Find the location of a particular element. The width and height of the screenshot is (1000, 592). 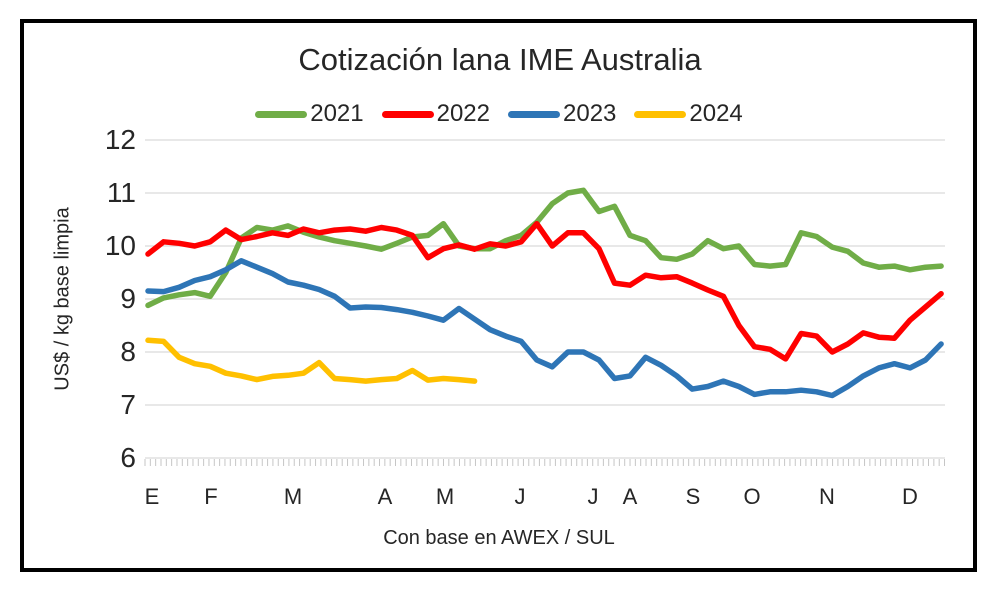

legend-label-2021: 2021 is located at coordinates (337, 113).